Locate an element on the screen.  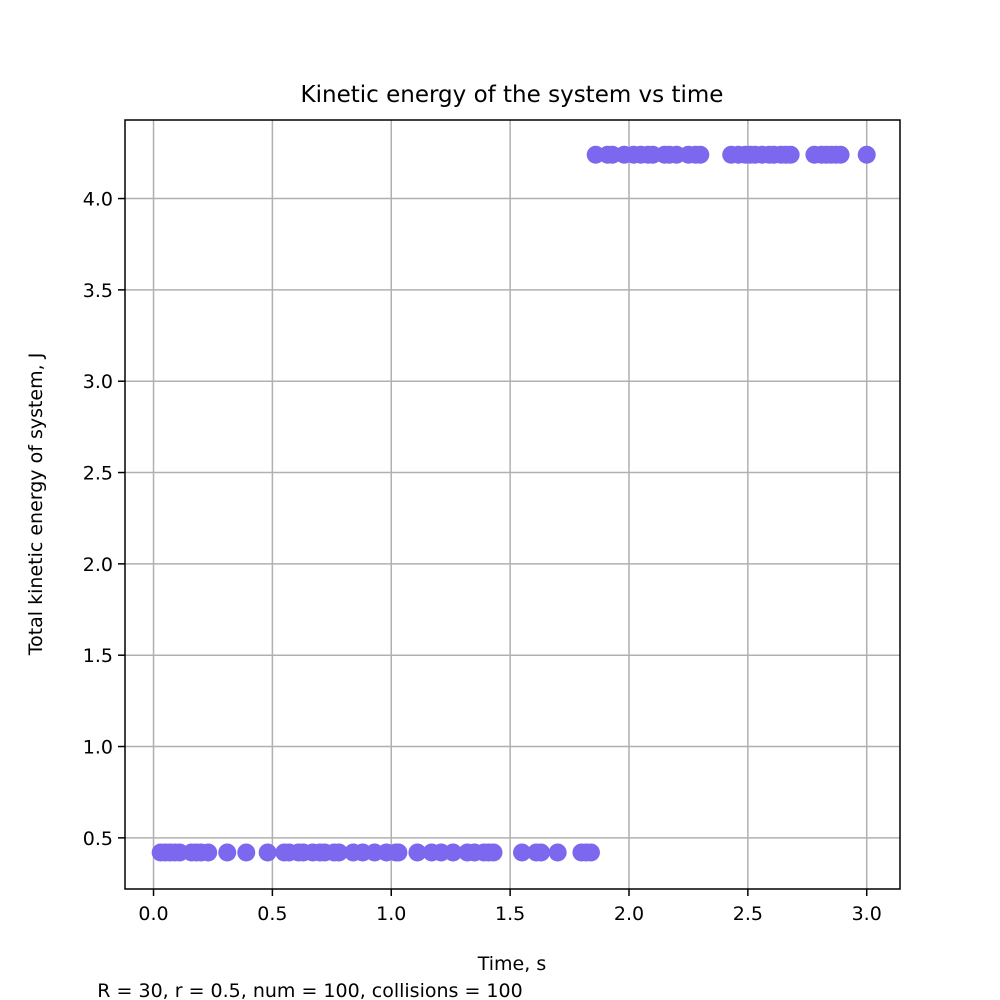
y-axis-label: Total kinetic energy of system, J is located at coordinates (36, 505).